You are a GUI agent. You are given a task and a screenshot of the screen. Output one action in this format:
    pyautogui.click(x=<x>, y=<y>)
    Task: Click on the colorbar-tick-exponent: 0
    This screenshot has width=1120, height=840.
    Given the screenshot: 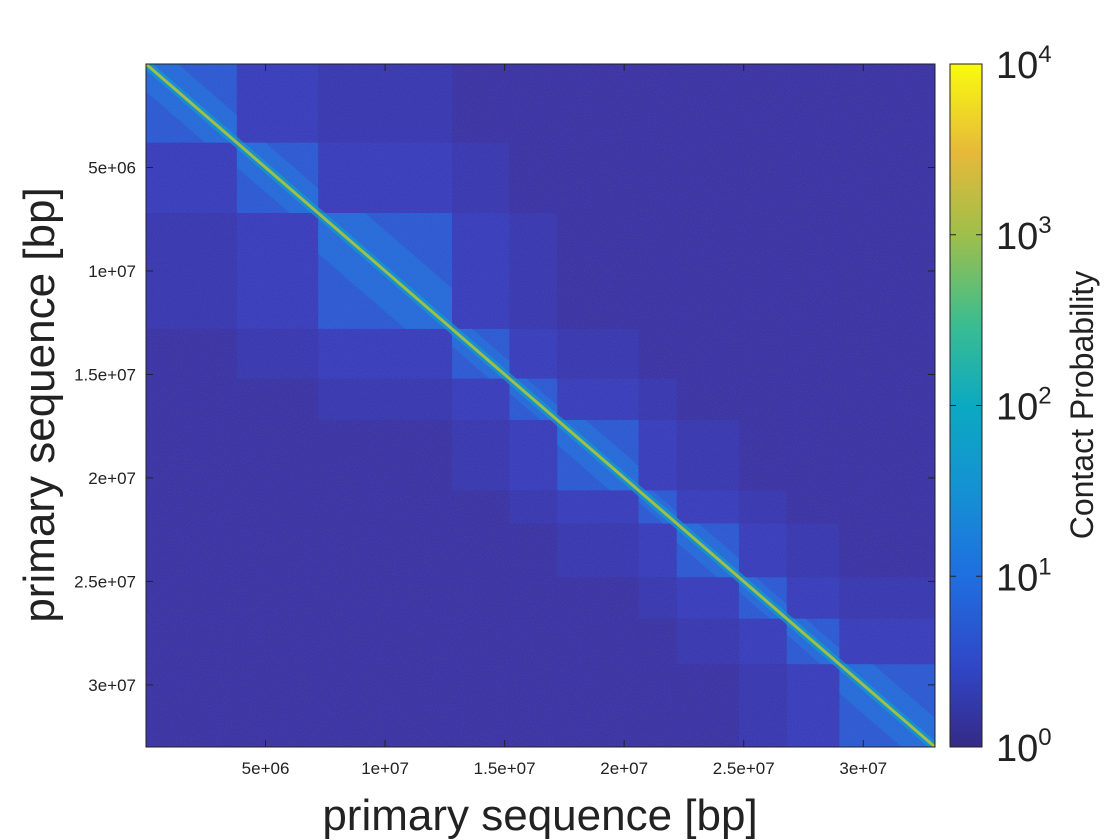 What is the action you would take?
    pyautogui.click(x=1044, y=737)
    